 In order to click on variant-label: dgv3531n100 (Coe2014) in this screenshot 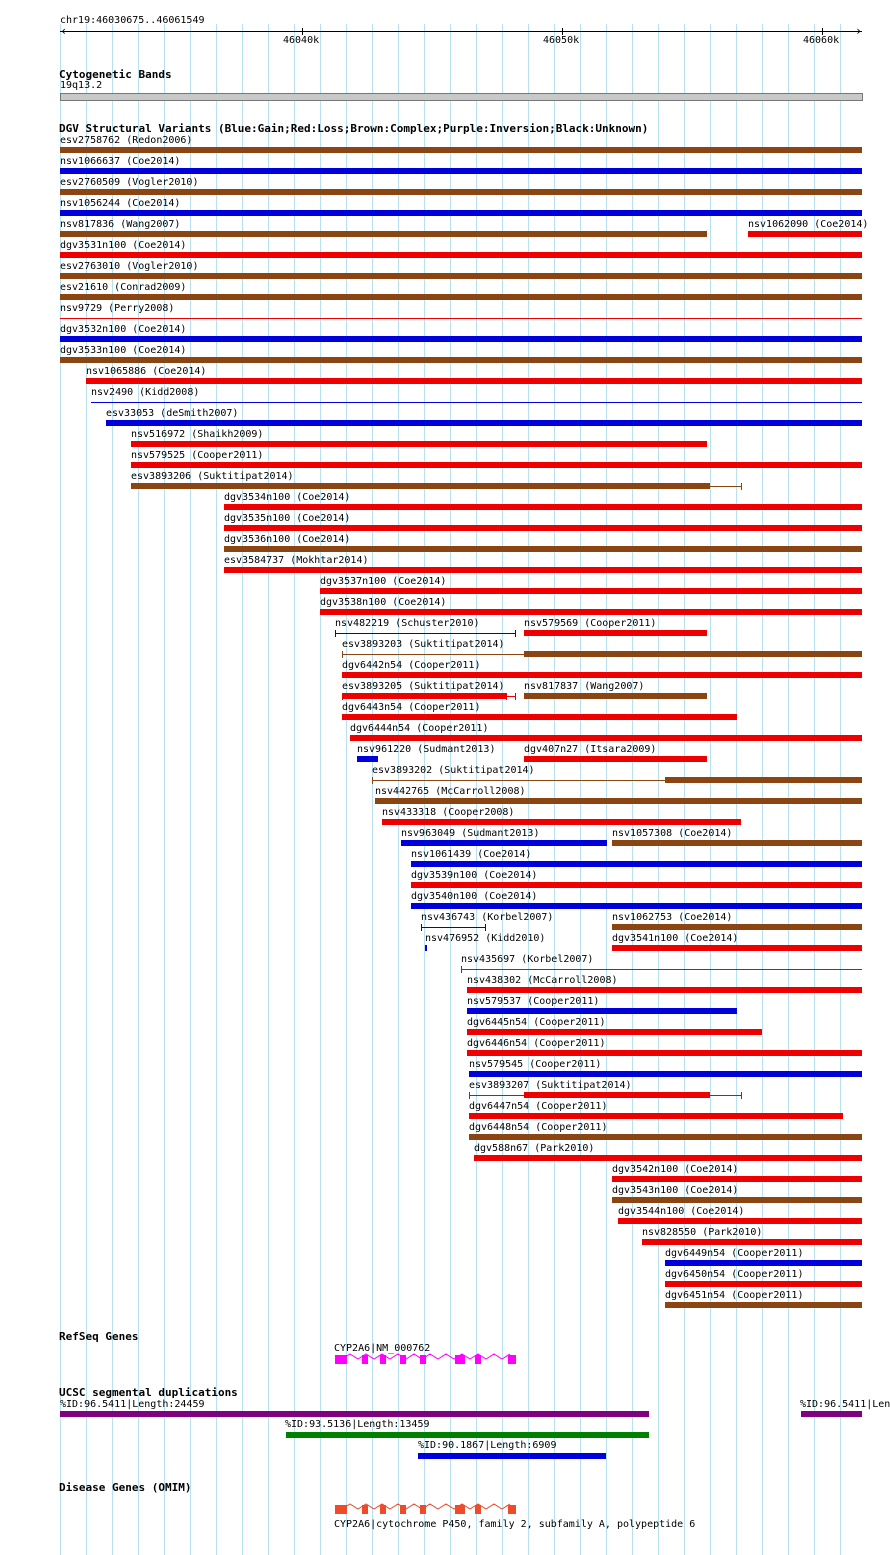, I will do `click(123, 245)`.